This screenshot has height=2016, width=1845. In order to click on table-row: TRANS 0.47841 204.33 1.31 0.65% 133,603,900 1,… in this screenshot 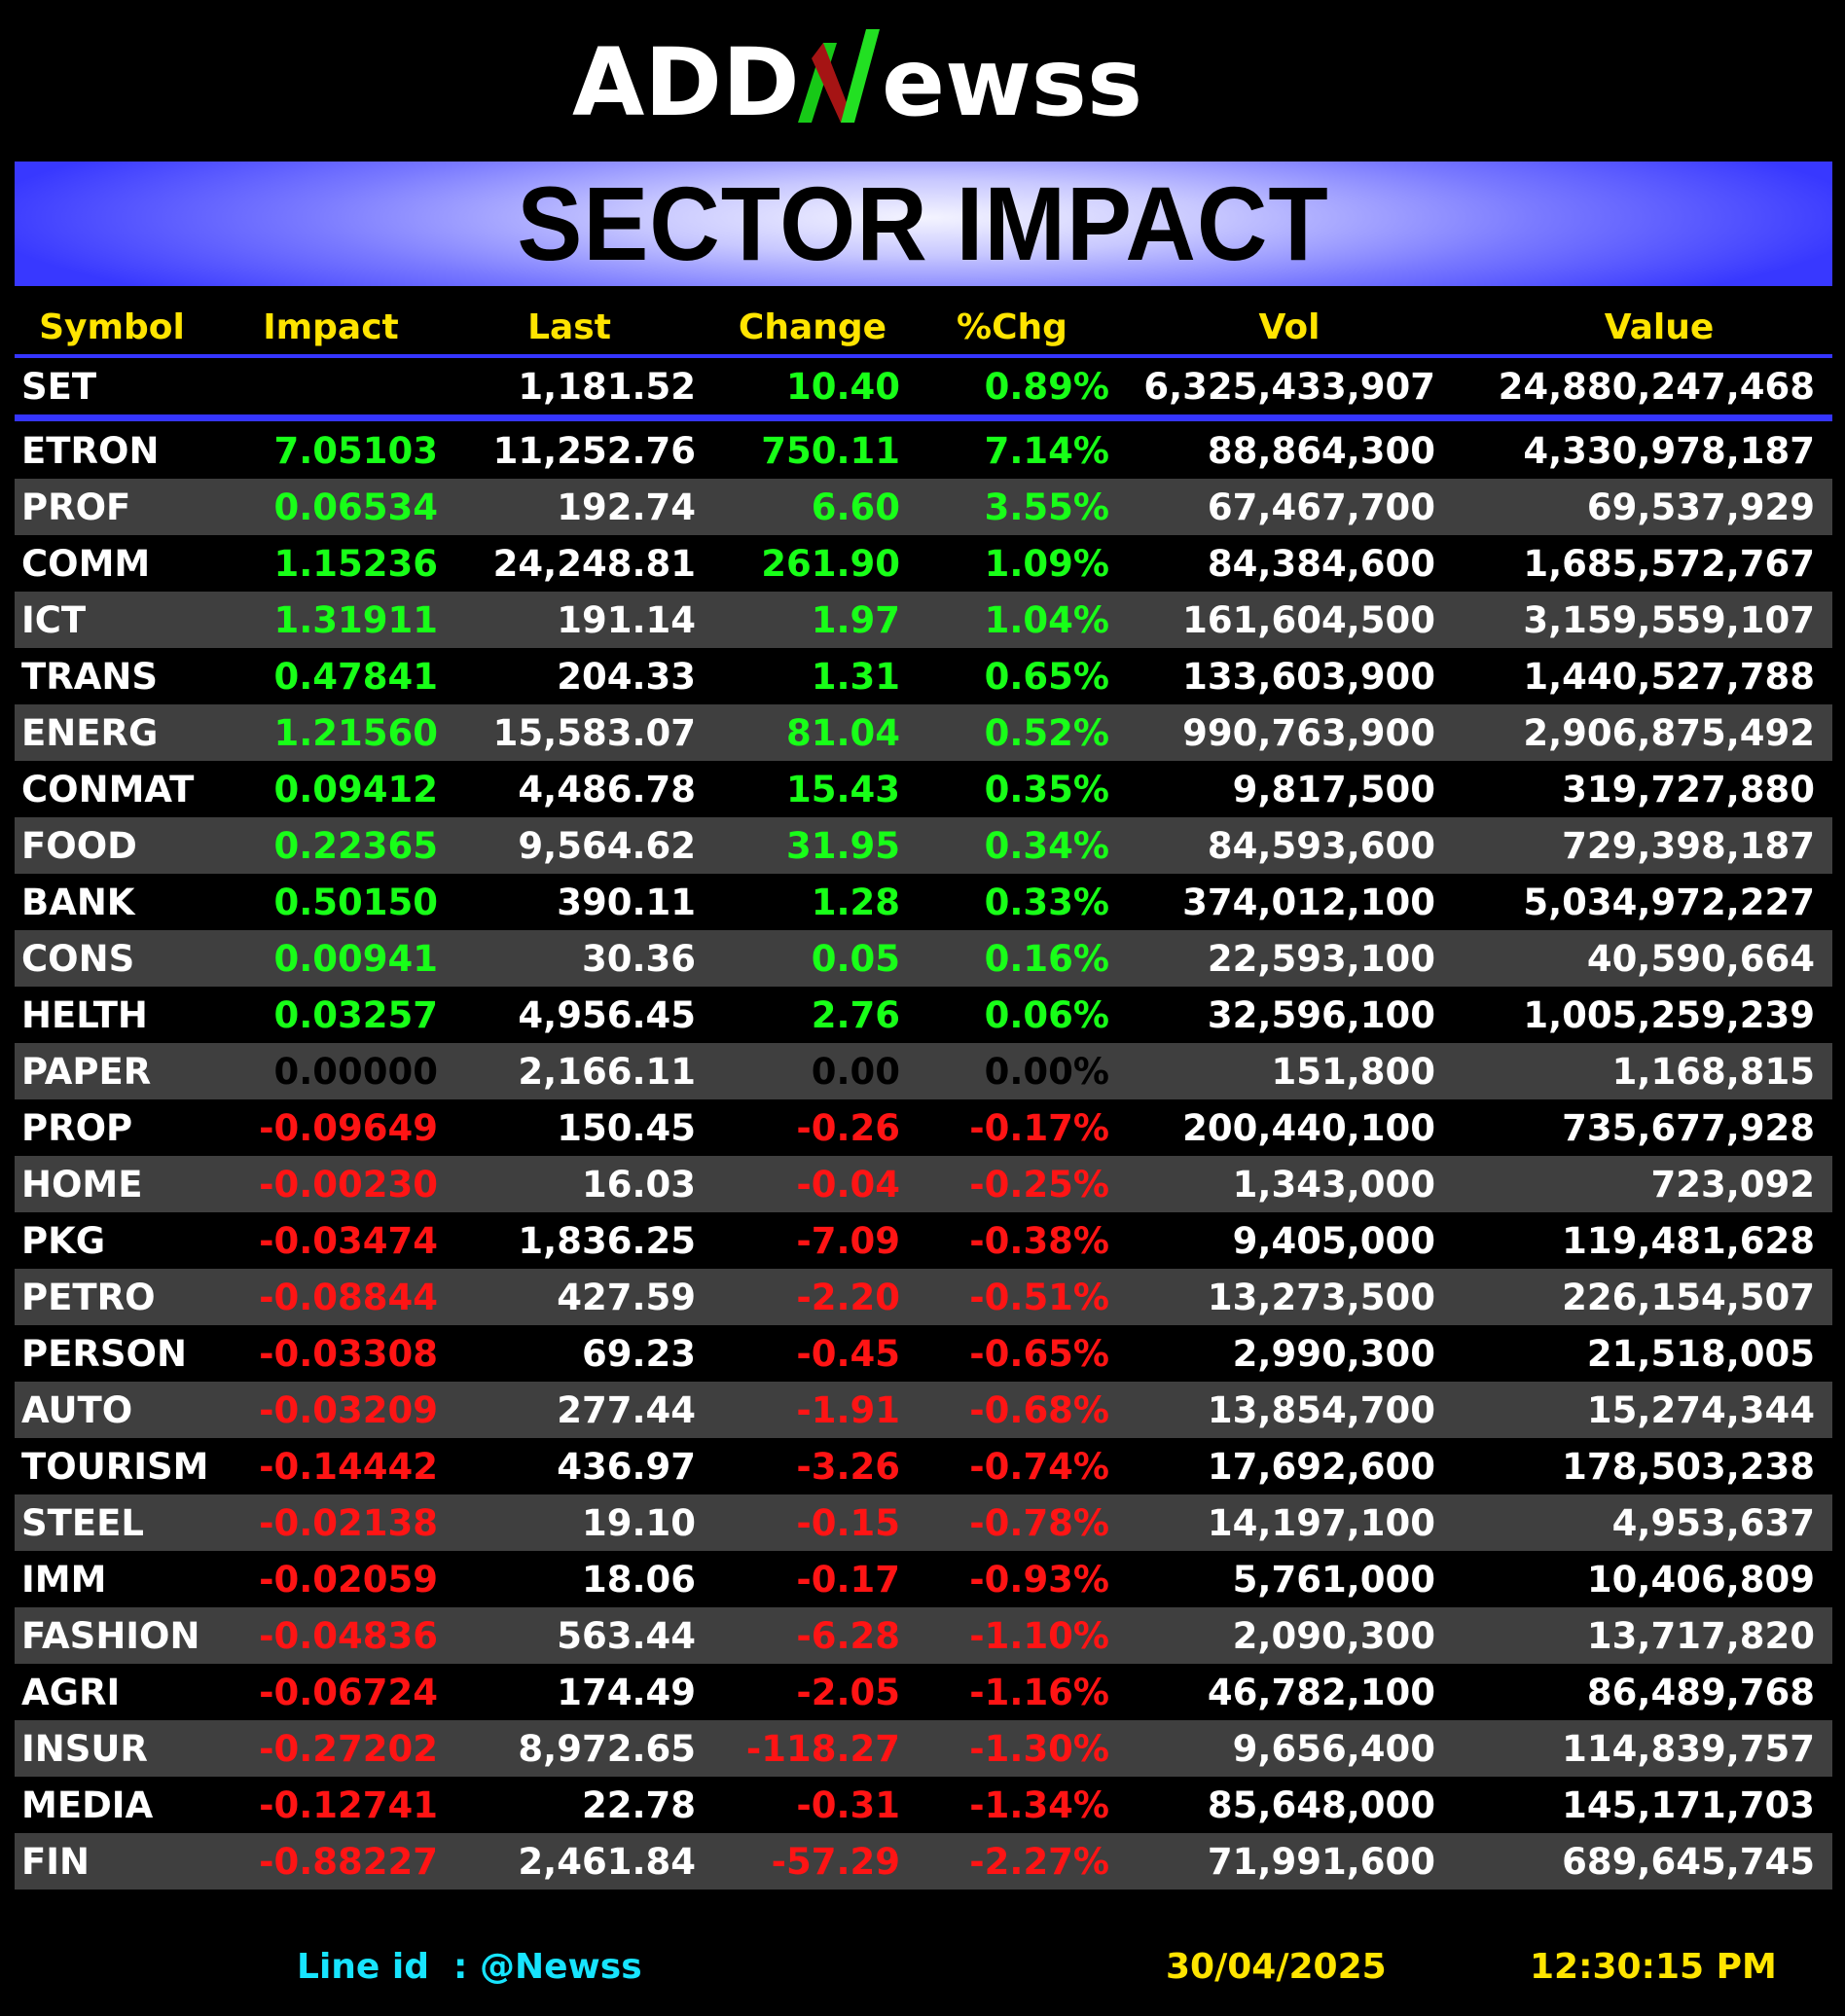, I will do `click(923, 676)`.